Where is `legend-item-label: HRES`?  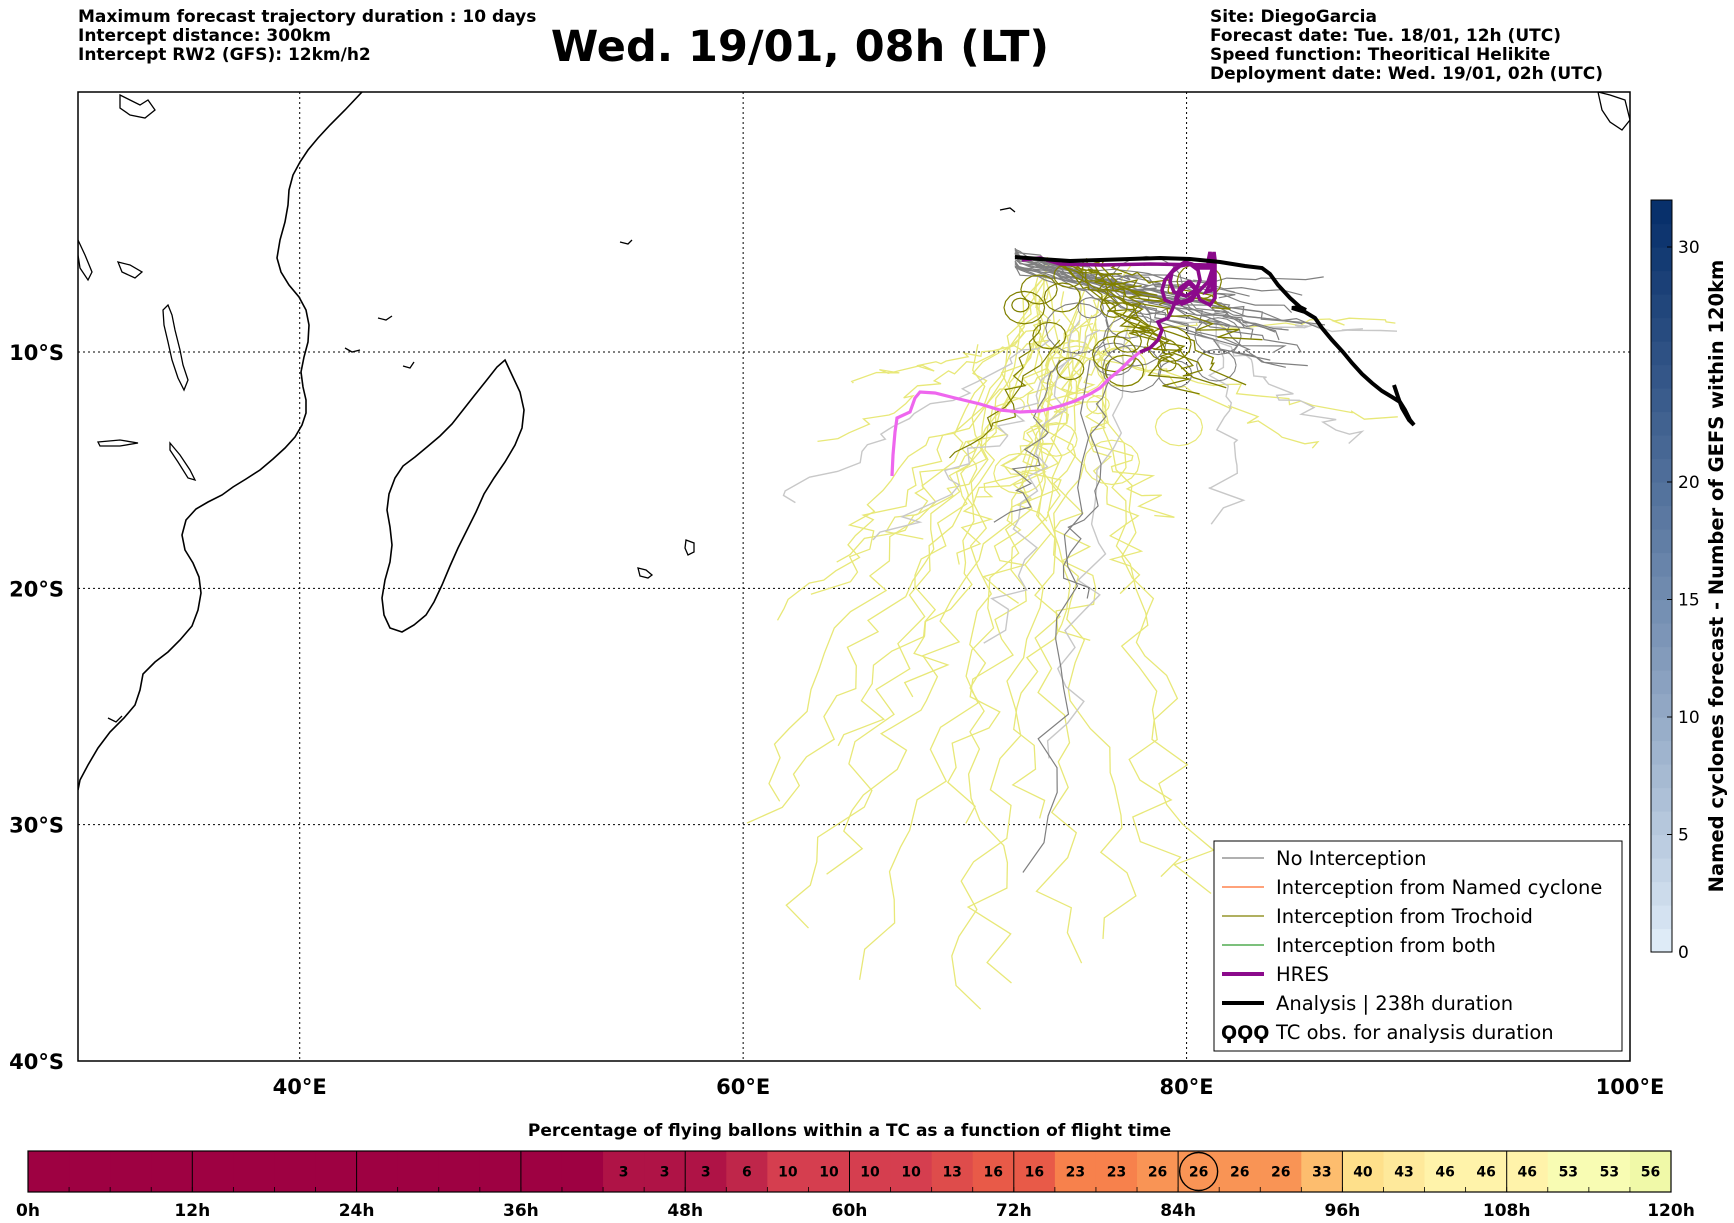 legend-item-label: HRES is located at coordinates (1302, 974).